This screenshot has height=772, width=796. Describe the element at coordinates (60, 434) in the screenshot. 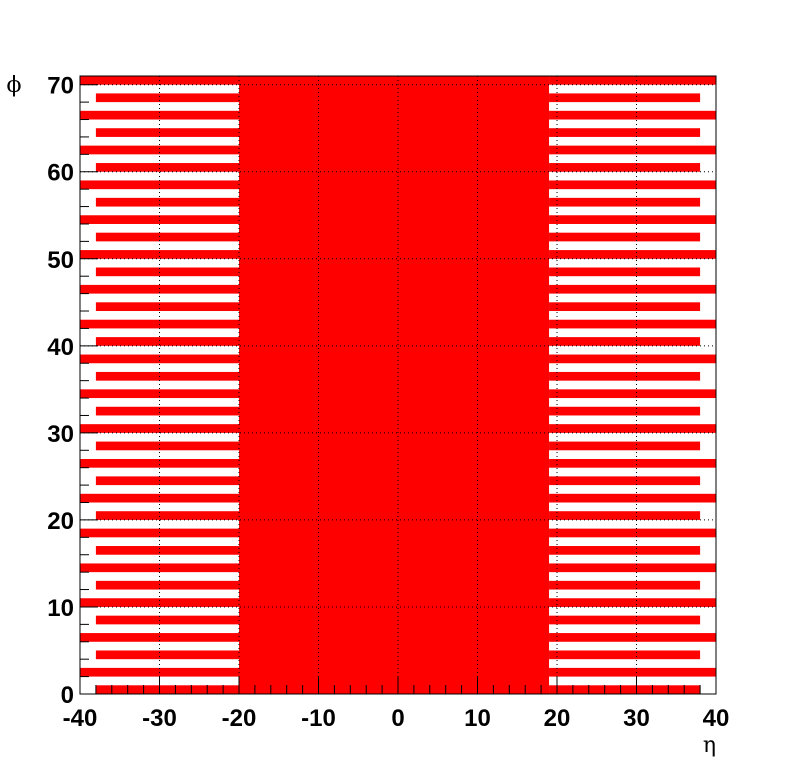

I see `y-tick-label-30: 30` at that location.